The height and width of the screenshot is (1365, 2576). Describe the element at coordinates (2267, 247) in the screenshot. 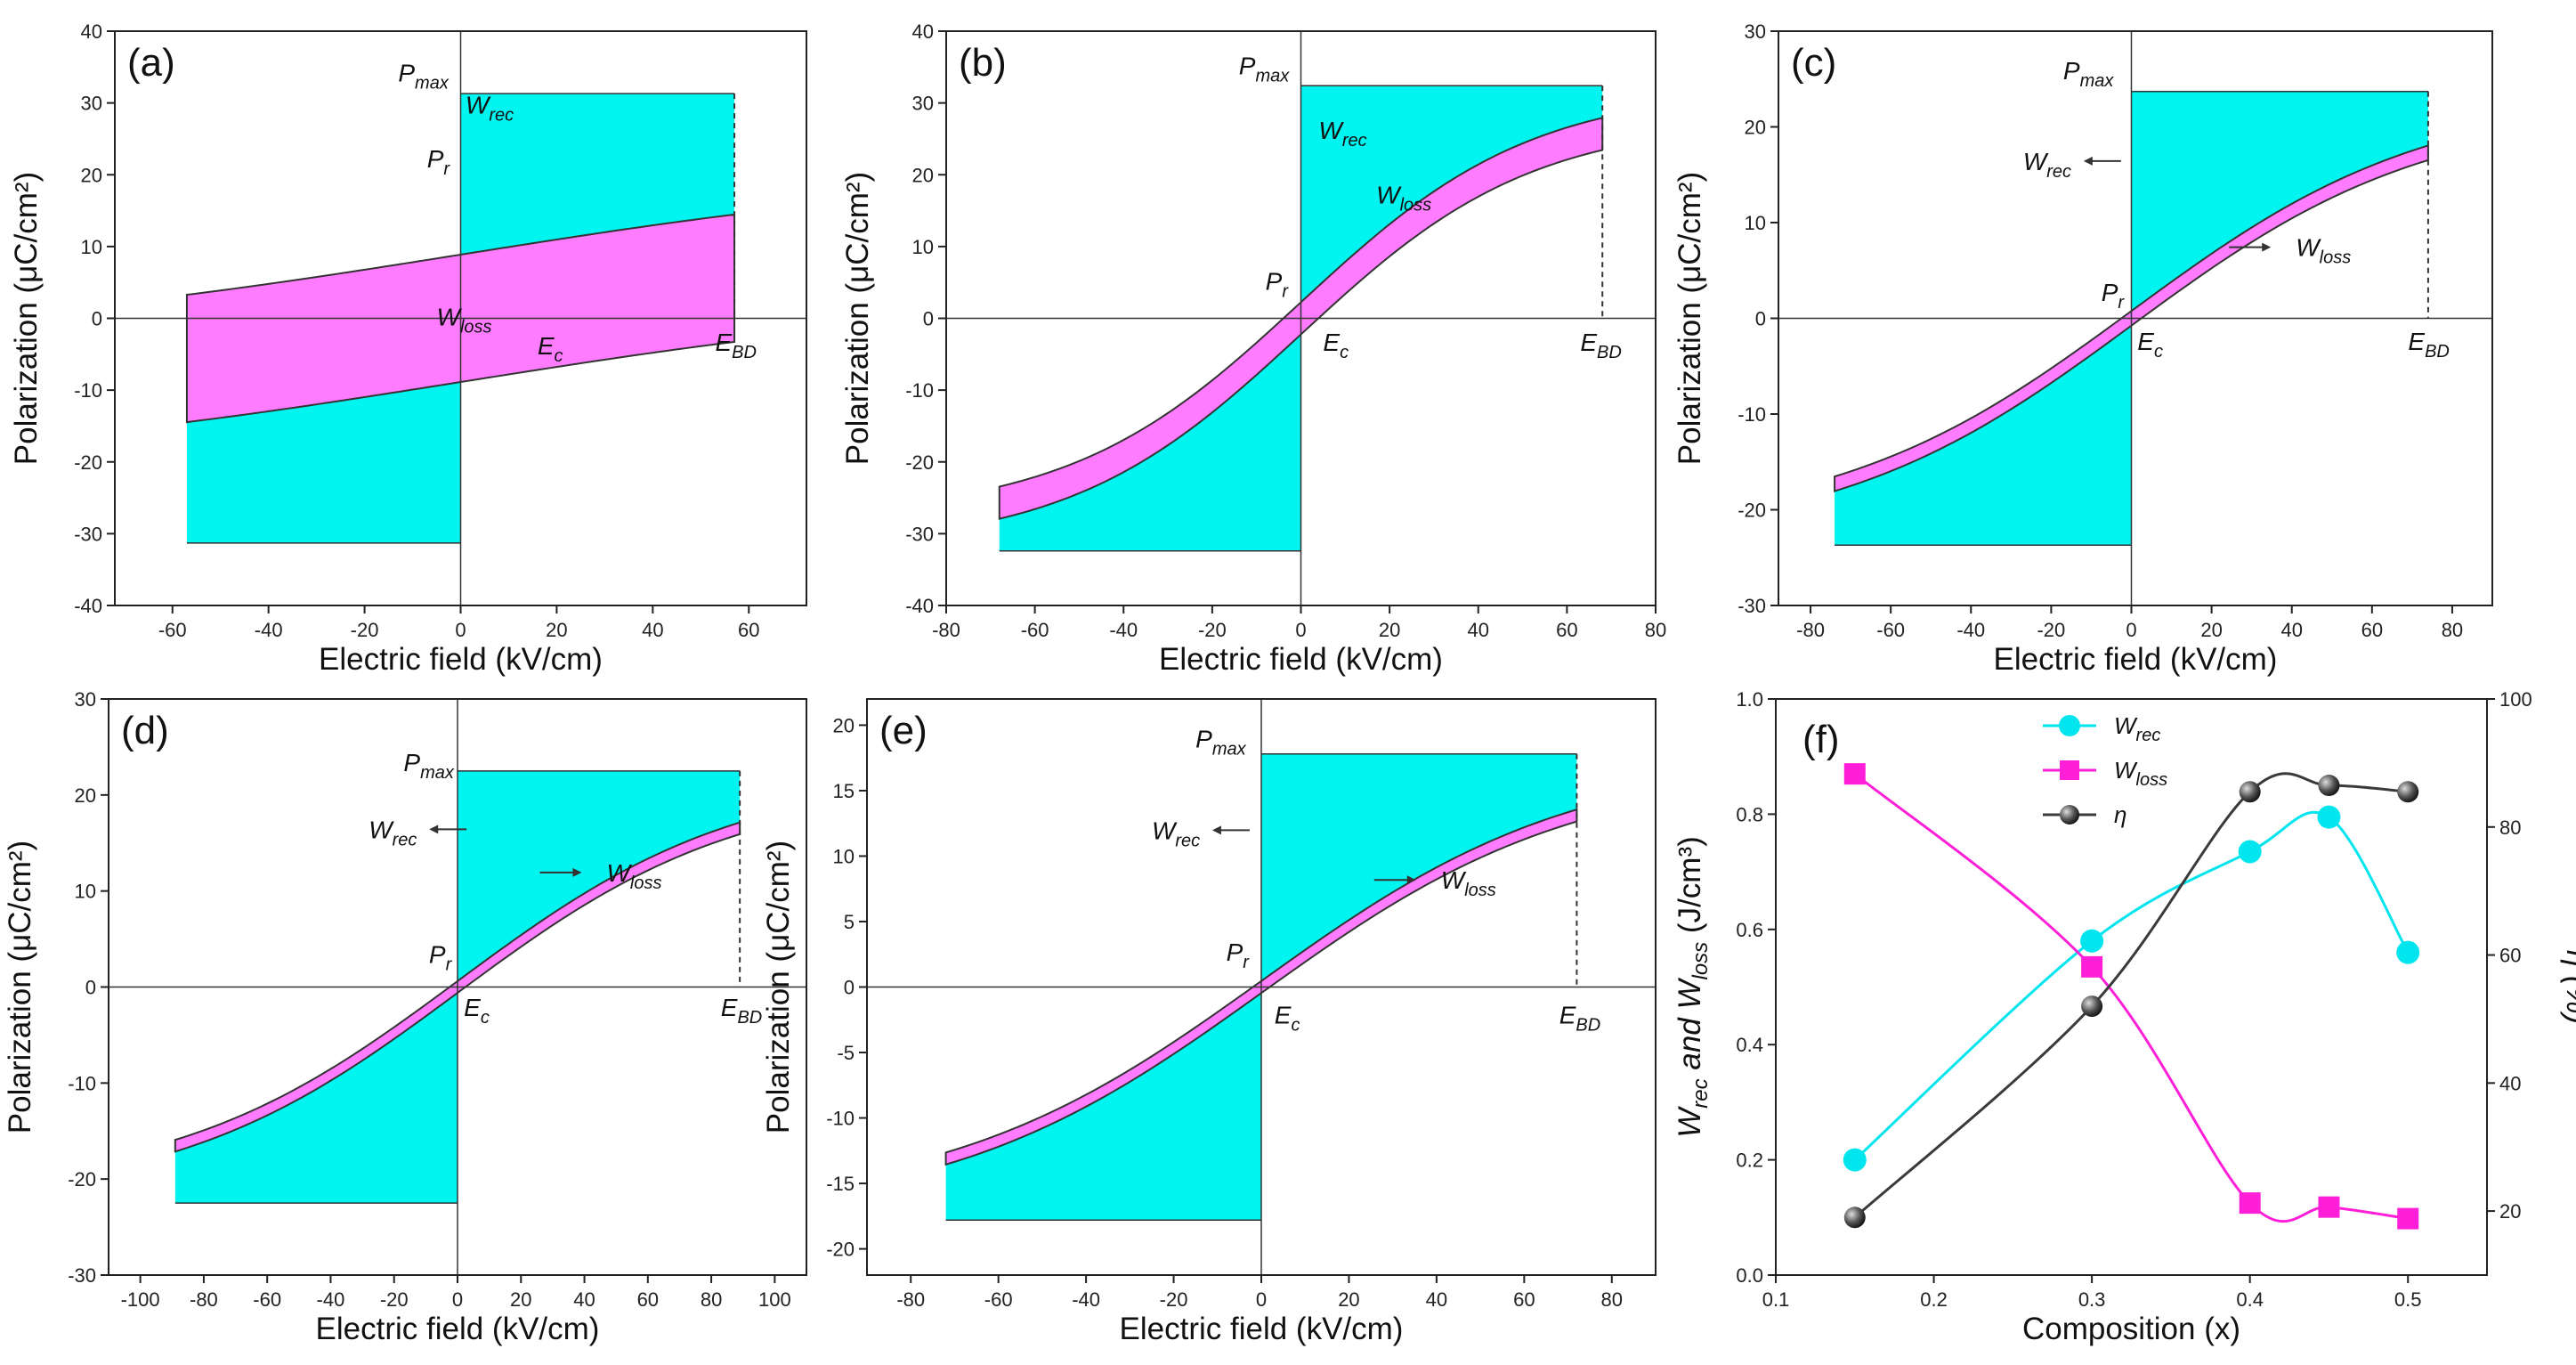

I see `arrow-head` at that location.